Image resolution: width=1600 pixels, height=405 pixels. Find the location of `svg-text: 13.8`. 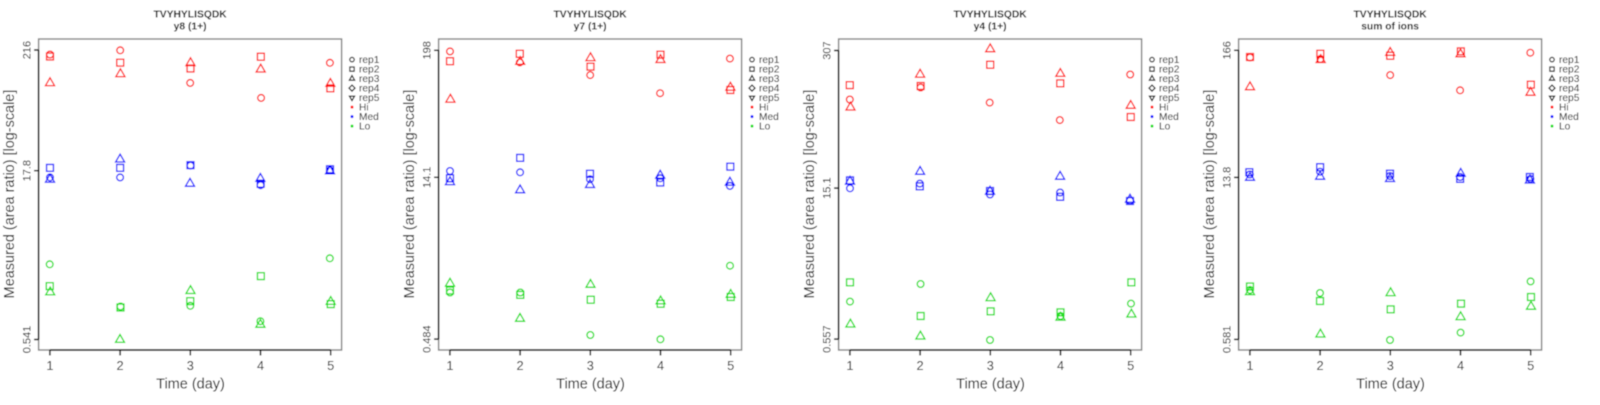

svg-text: 13.8 is located at coordinates (1228, 177).